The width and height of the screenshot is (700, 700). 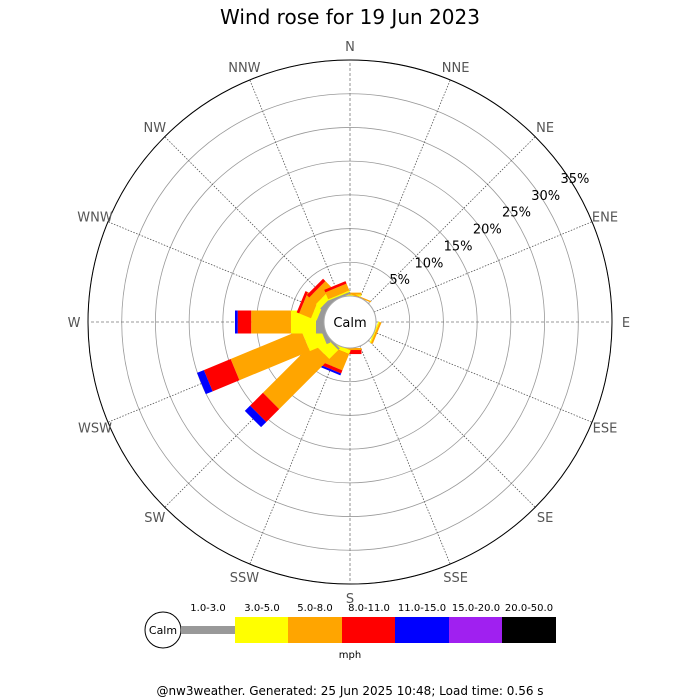 What do you see at coordinates (95, 429) in the screenshot?
I see `direction-label: WSW` at bounding box center [95, 429].